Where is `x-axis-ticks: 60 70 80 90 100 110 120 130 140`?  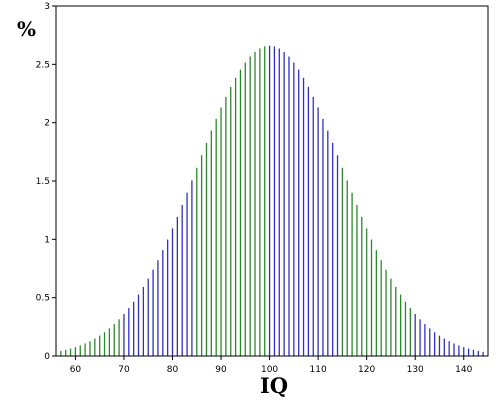
x-axis-ticks: 60 70 80 90 100 110 120 130 140 is located at coordinates (271, 365).